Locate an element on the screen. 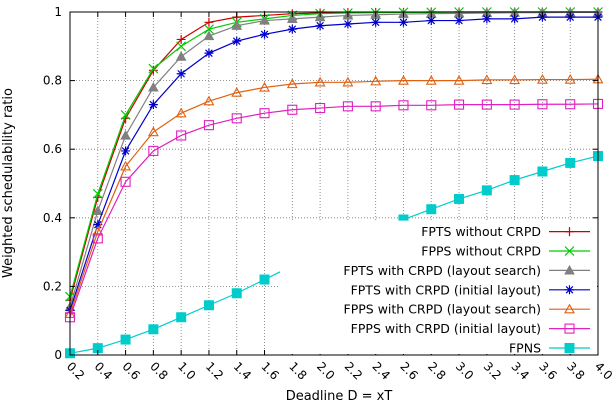  legend-label: FPNS is located at coordinates (525, 348).